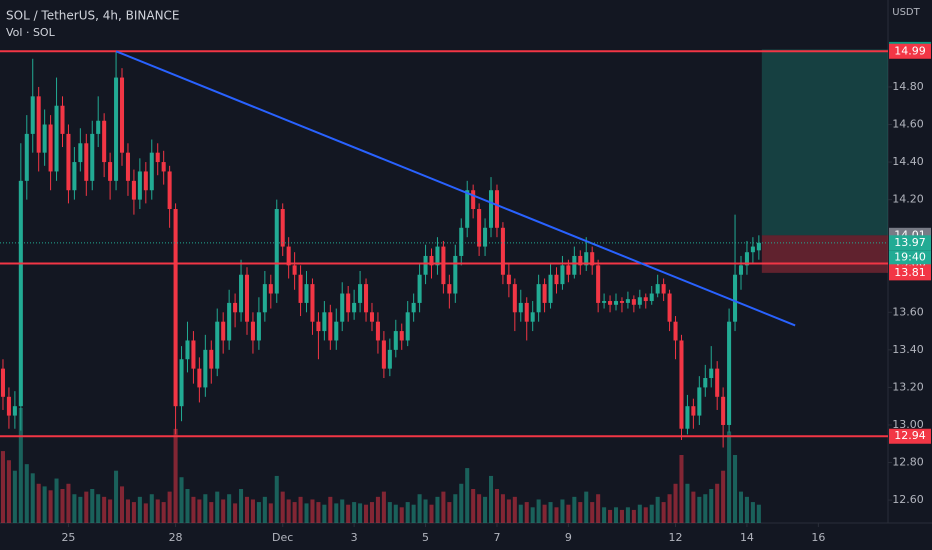 Image resolution: width=932 pixels, height=550 pixels. I want to click on x-tick-label: 12, so click(676, 537).